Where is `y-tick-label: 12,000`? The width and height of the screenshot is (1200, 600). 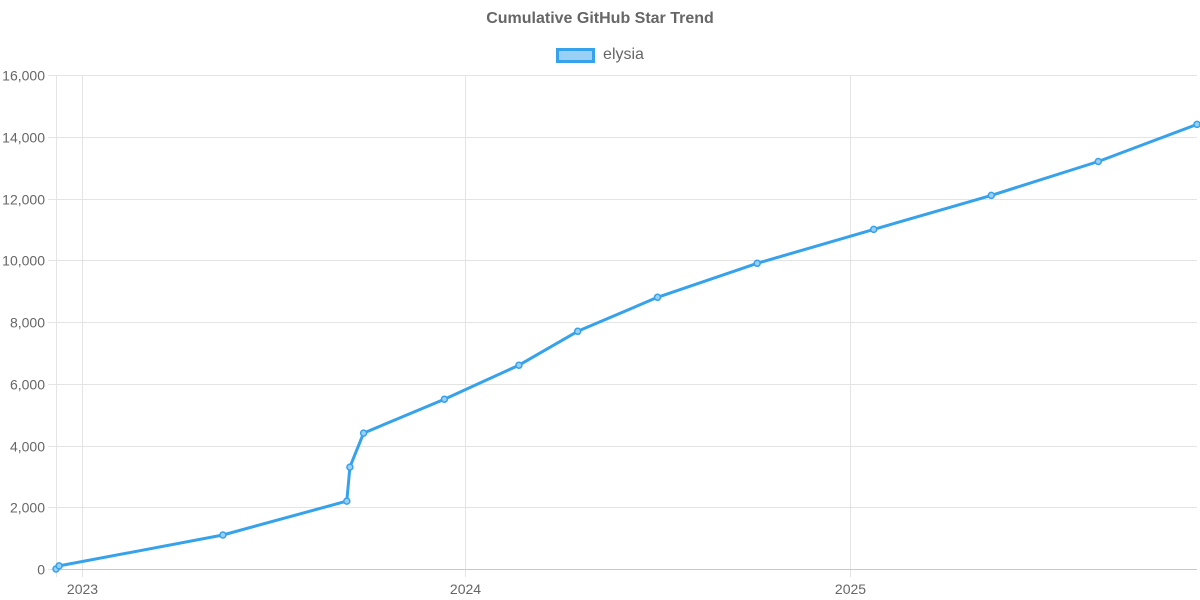
y-tick-label: 12,000 is located at coordinates (23, 200).